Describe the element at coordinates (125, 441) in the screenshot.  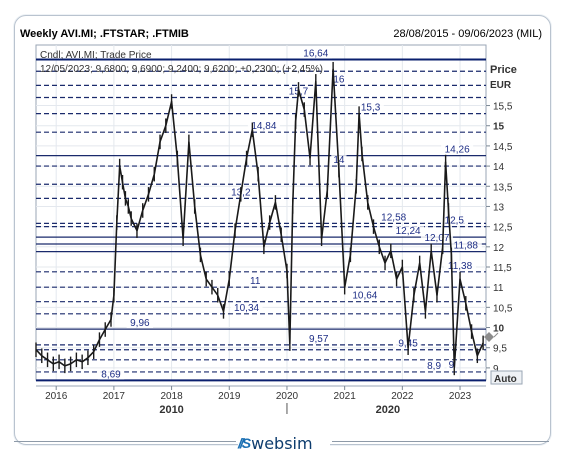
I see `footer-divider-left` at that location.